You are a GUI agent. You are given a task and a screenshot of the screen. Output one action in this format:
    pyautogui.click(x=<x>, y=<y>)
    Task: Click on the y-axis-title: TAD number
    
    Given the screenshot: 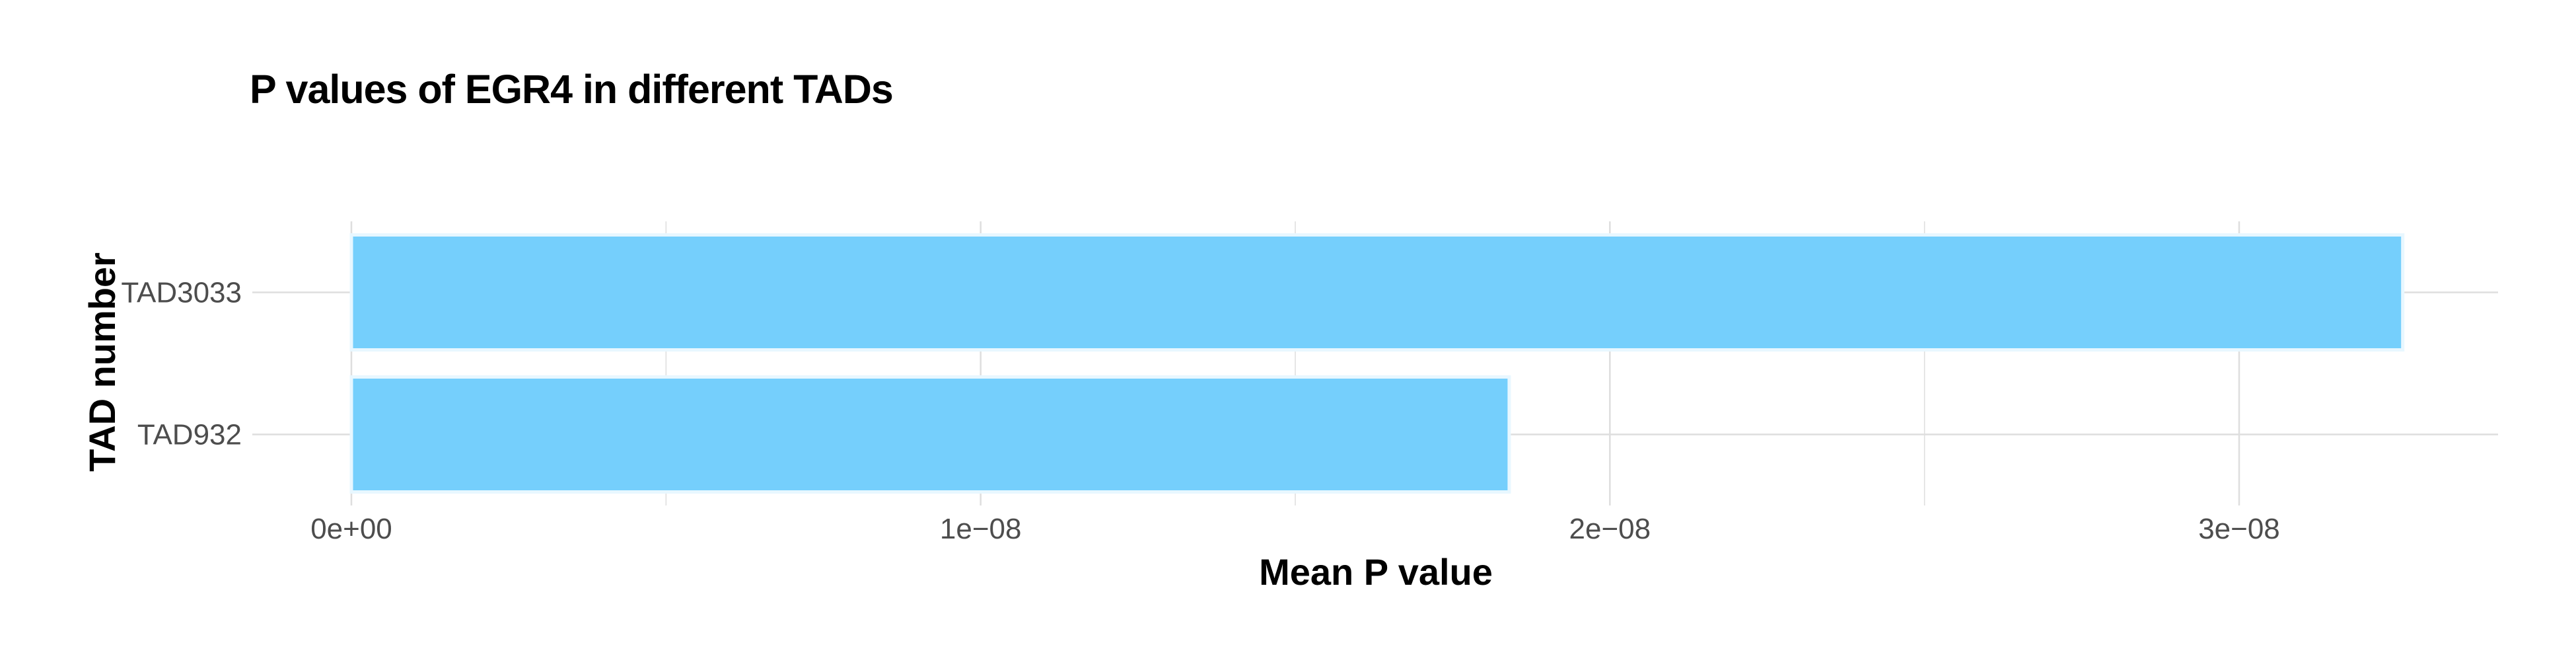 What is the action you would take?
    pyautogui.click(x=102, y=362)
    